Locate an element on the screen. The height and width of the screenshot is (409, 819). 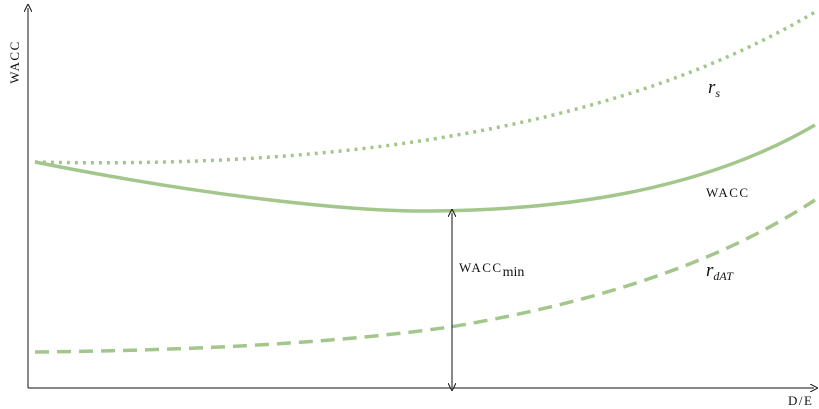
rdat-label: rdAT is located at coordinates (720, 271).